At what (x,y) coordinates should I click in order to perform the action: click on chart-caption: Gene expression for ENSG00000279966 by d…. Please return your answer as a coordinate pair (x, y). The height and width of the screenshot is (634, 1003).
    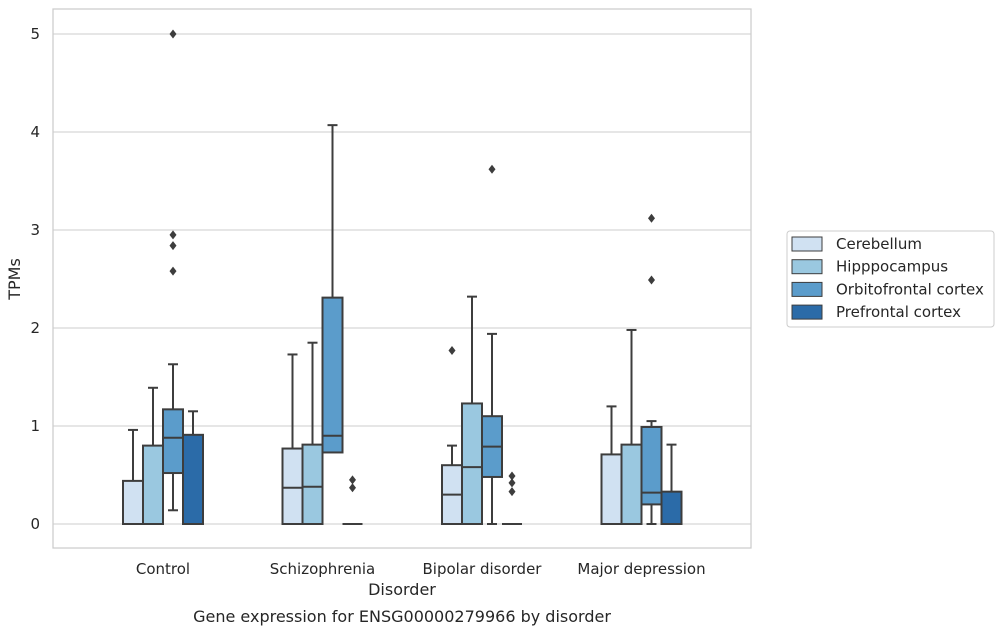
    Looking at the image, I should click on (402, 616).